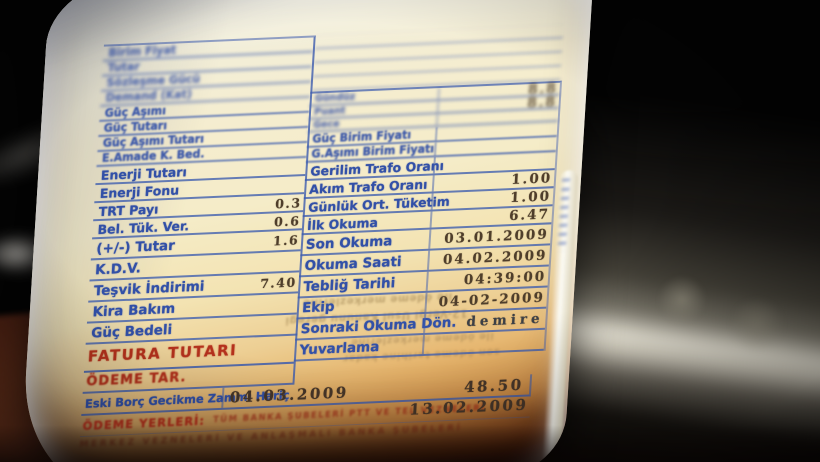 This screenshot has height=462, width=820. Describe the element at coordinates (349, 242) in the screenshot. I see `row-label: Son Okuma` at that location.